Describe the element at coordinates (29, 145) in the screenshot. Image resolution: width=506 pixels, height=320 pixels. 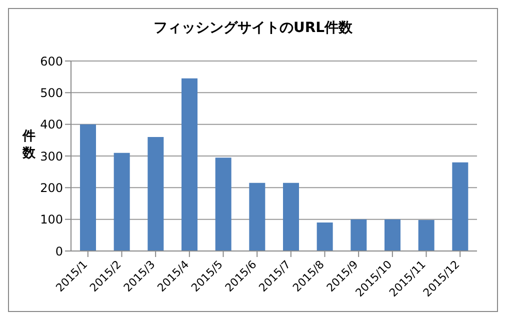
I see `y-axis-title: 件数` at that location.